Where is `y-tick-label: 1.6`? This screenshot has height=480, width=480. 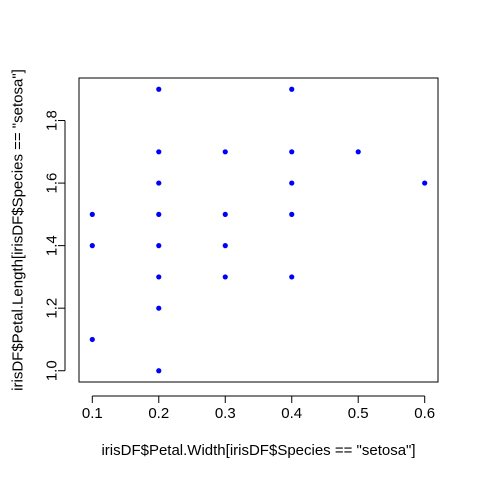 y-tick-label: 1.6 is located at coordinates (52, 183).